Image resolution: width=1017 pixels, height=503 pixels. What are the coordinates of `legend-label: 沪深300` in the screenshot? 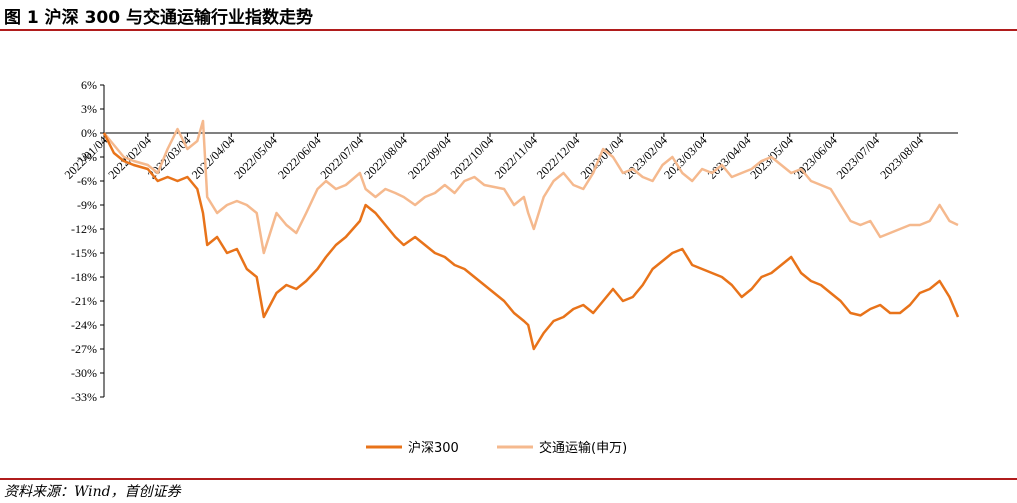 It's located at (433, 448).